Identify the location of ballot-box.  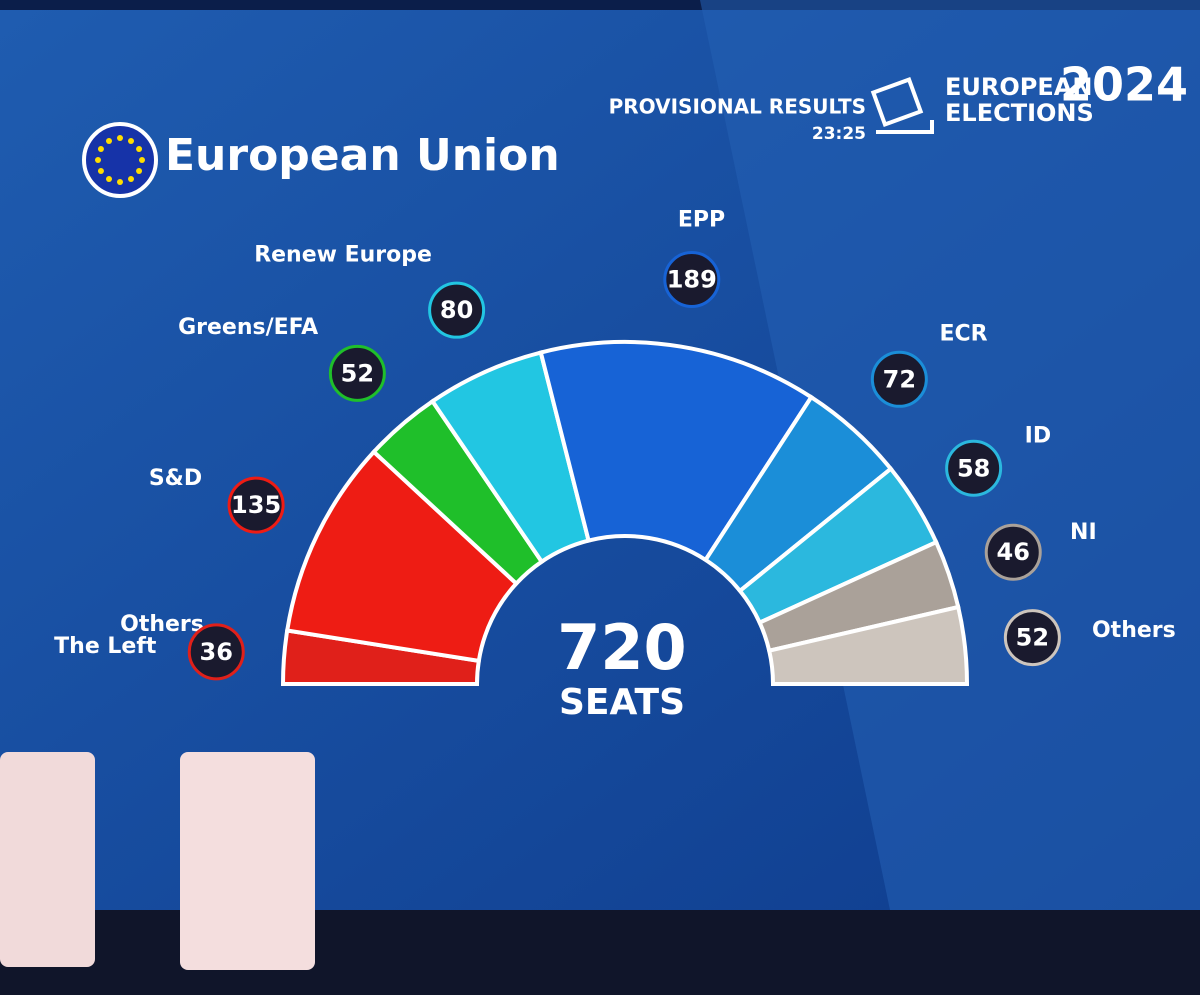
(905, 127).